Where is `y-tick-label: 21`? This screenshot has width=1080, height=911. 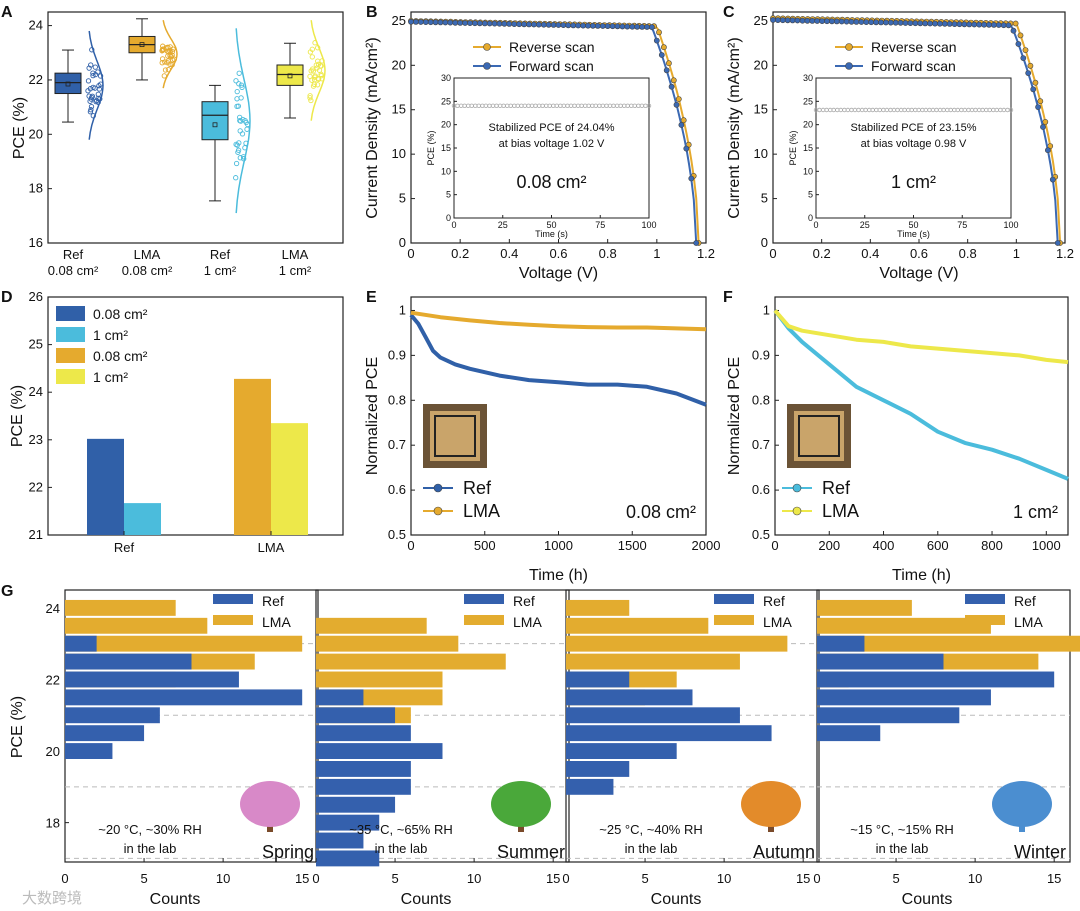 y-tick-label: 21 is located at coordinates (36, 534).